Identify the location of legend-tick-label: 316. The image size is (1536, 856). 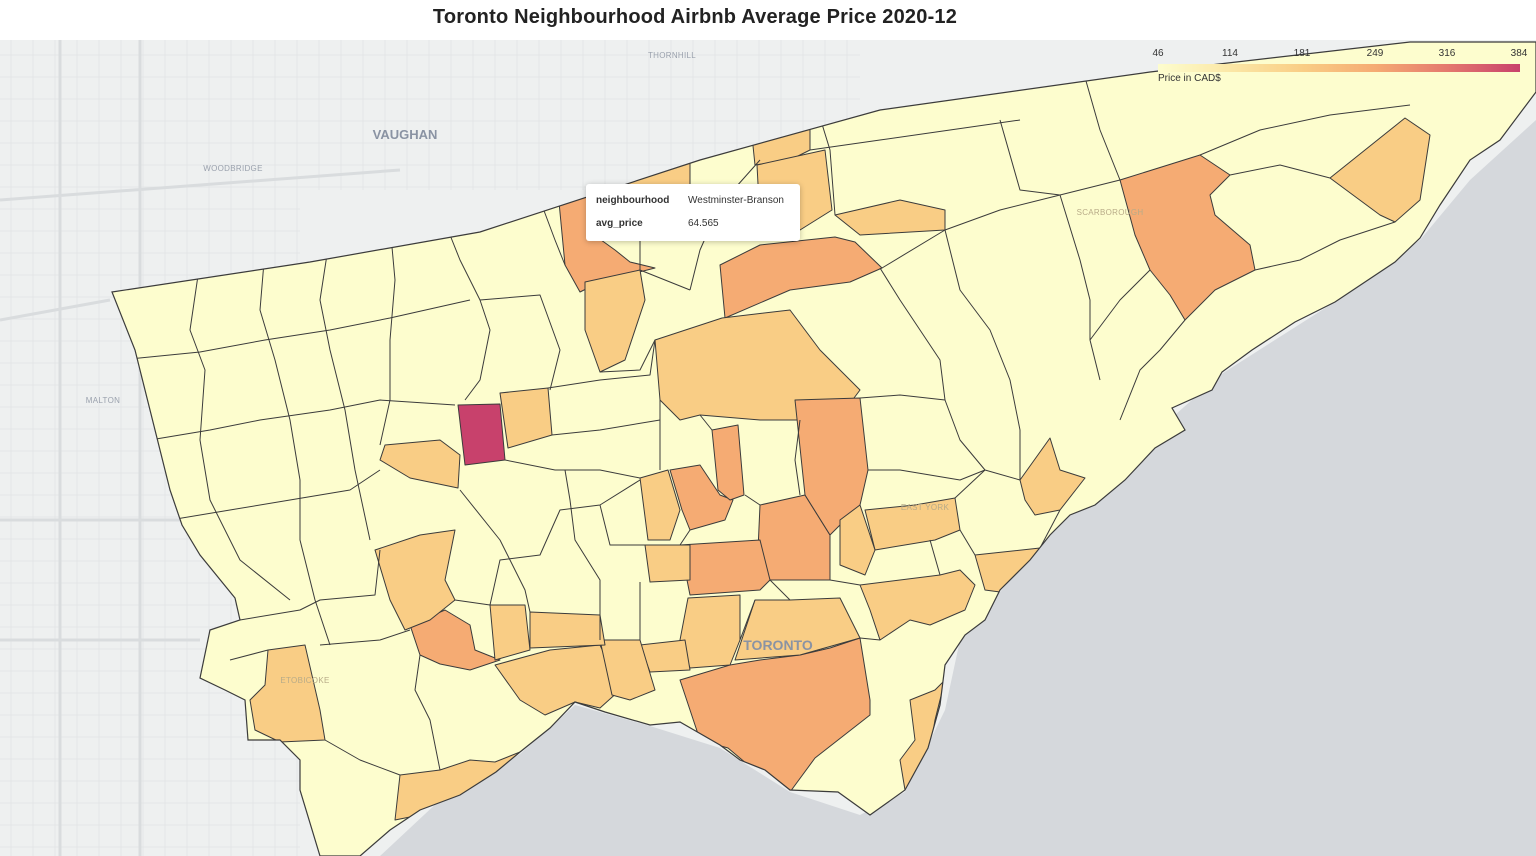
(1447, 53).